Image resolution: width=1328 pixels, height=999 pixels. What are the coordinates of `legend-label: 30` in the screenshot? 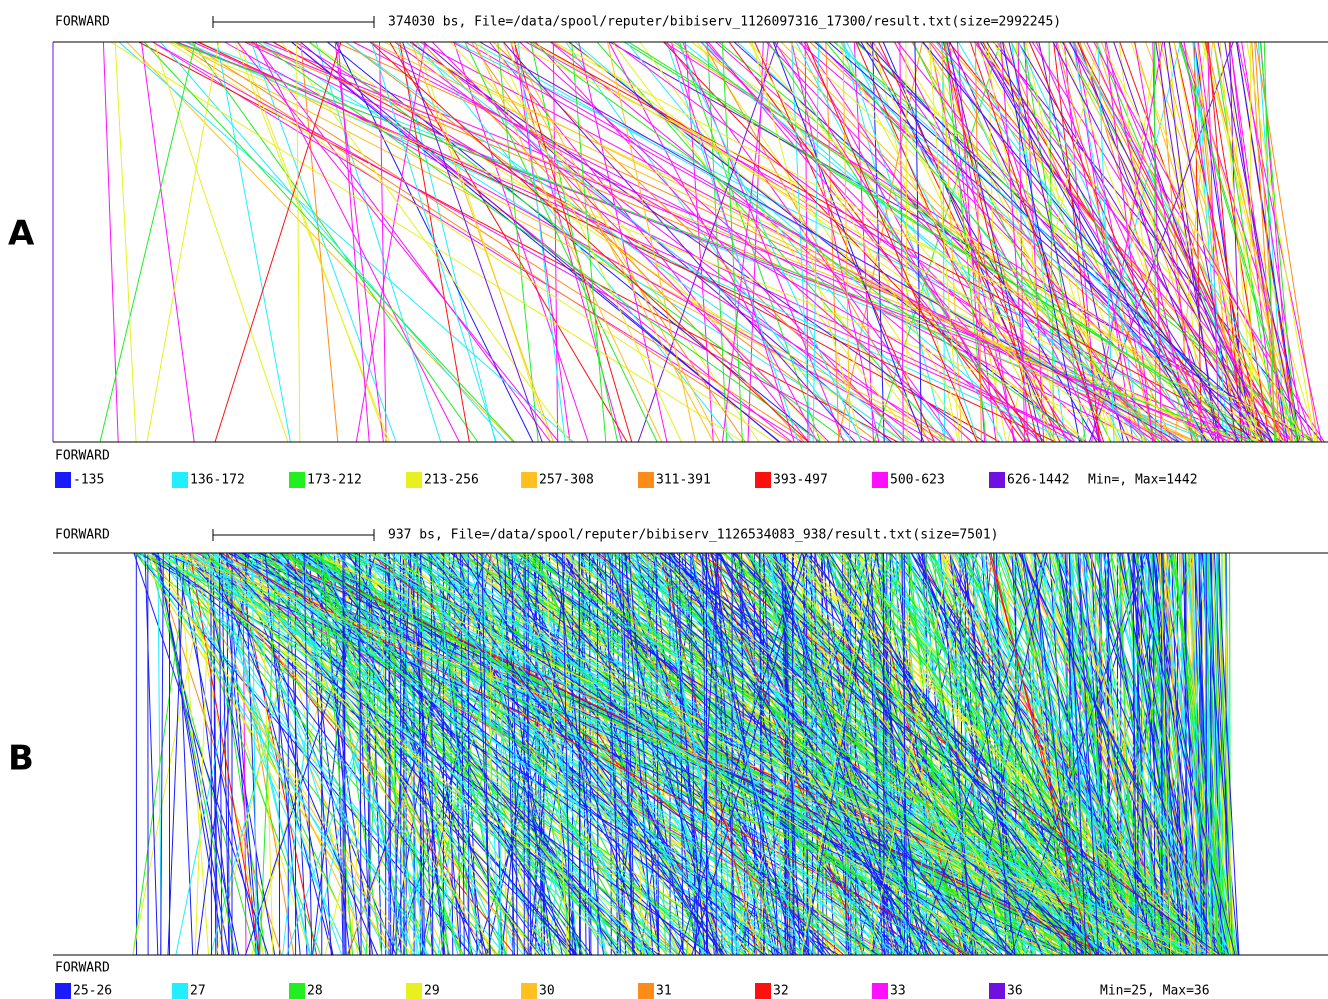 It's located at (547, 991).